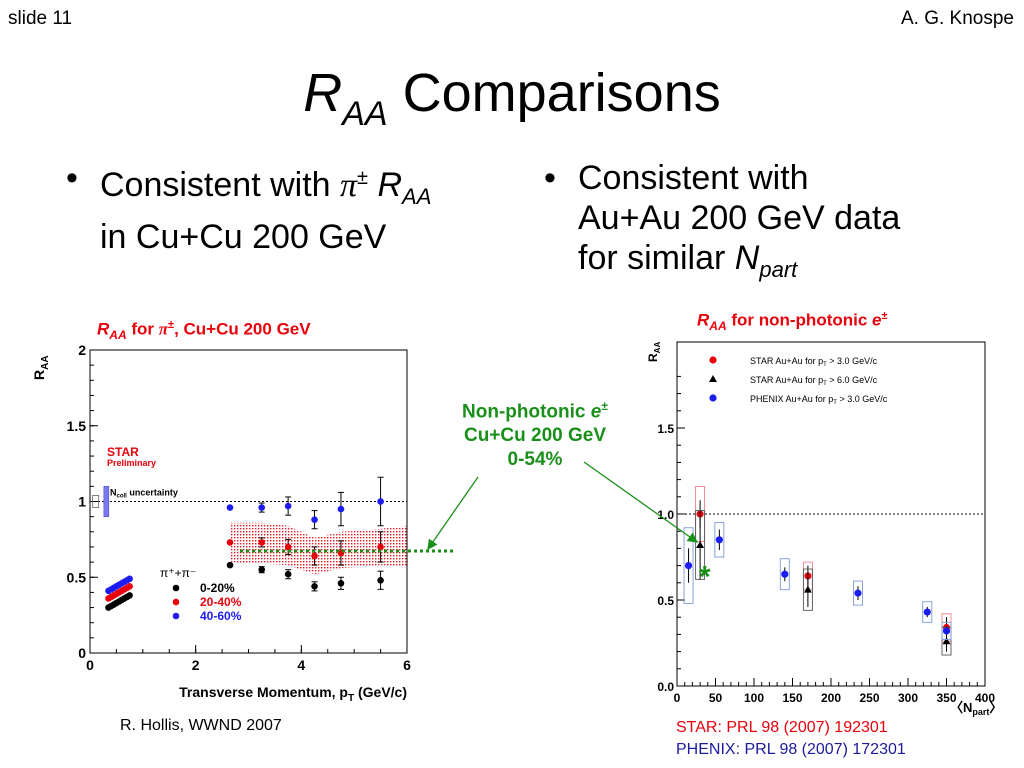 This screenshot has height=768, width=1024. What do you see at coordinates (301, 665) in the screenshot?
I see `x-tick-label: 4` at bounding box center [301, 665].